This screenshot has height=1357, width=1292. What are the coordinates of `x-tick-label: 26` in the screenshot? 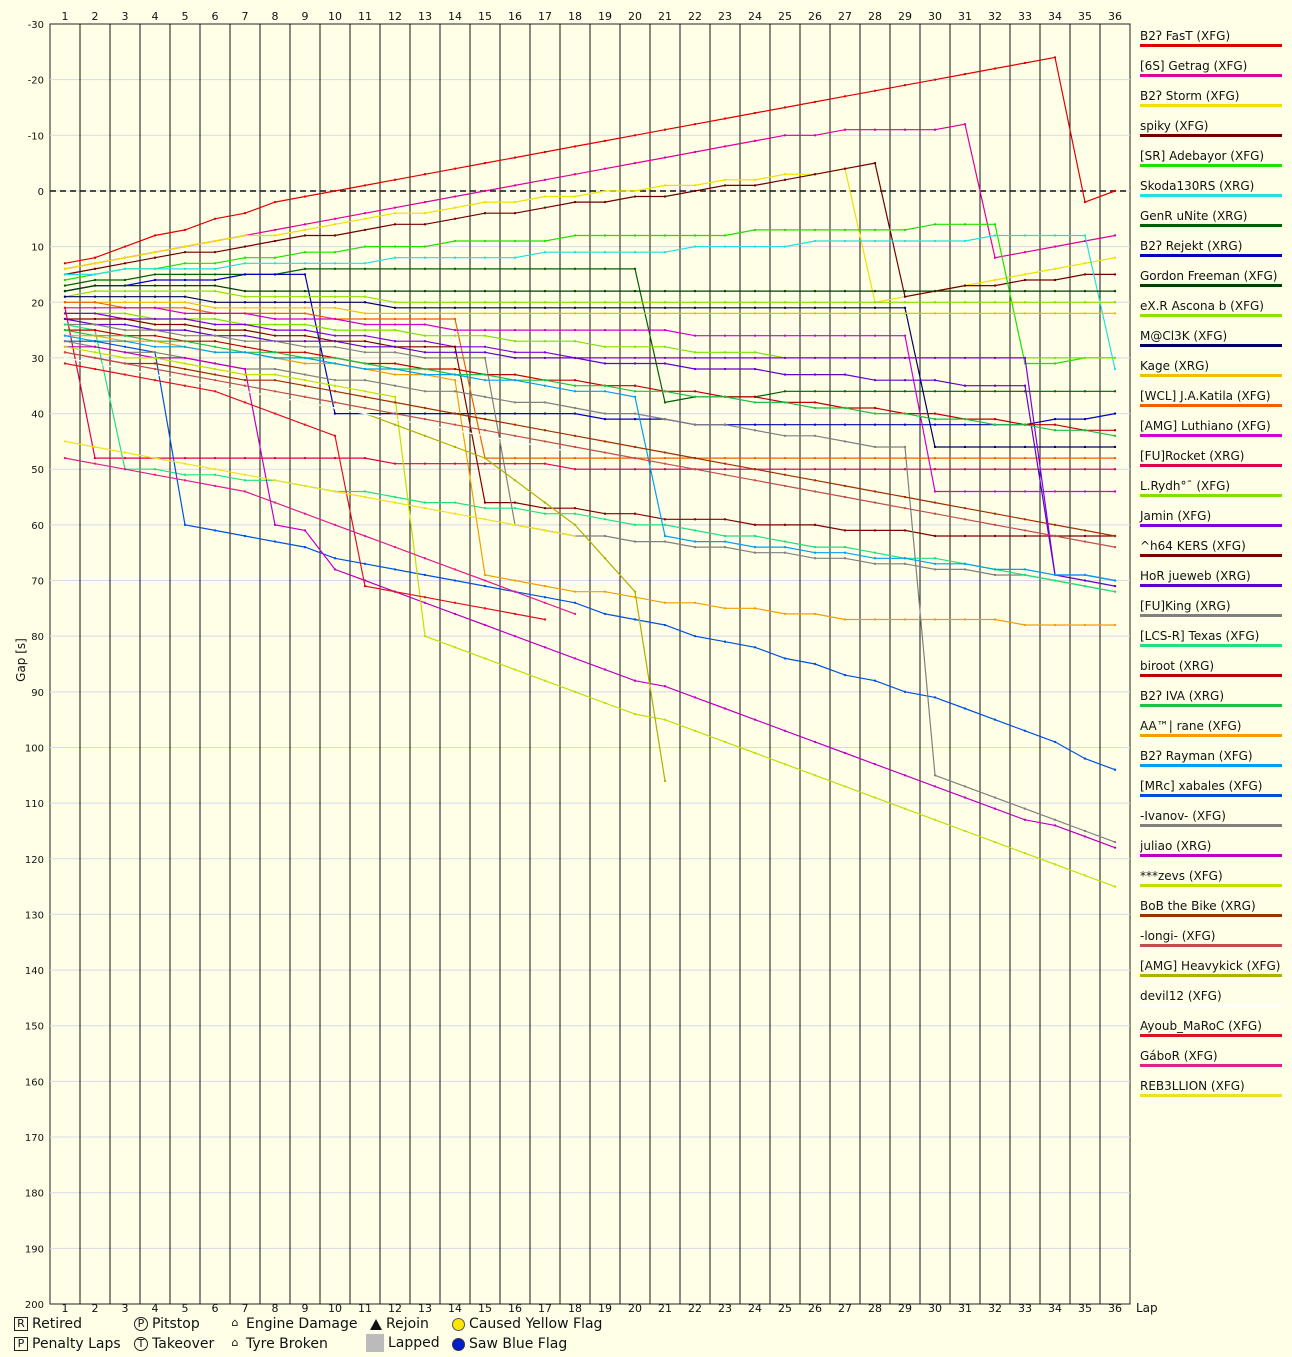 It's located at (815, 1308).